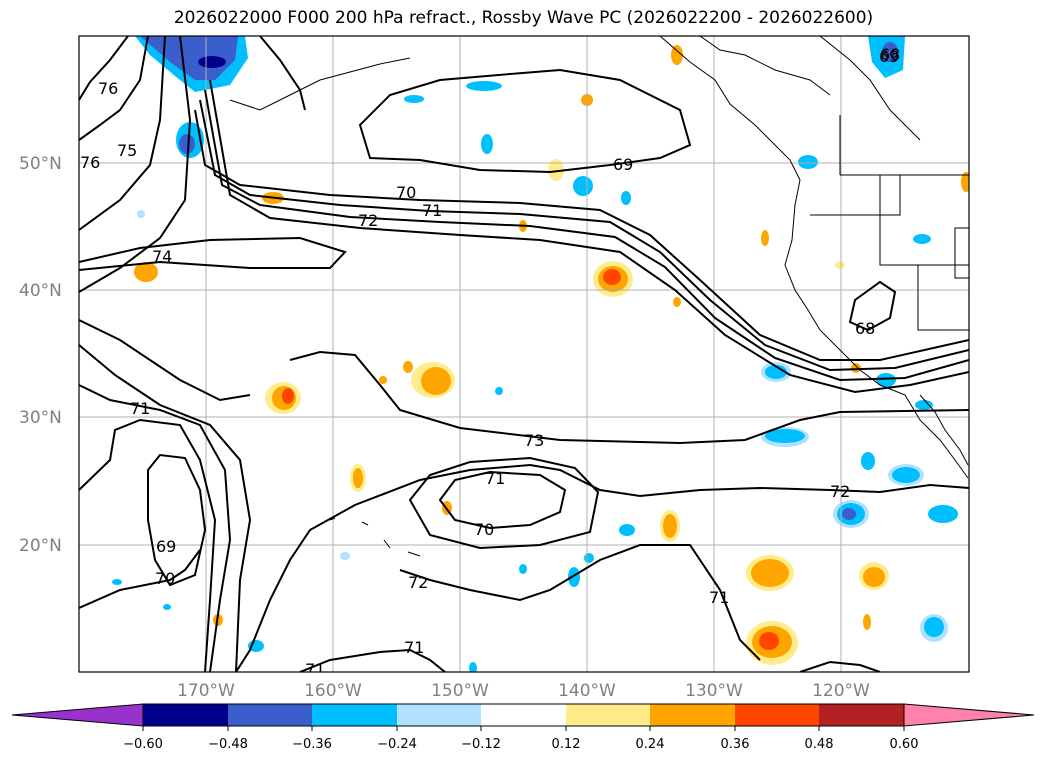 This screenshot has height=765, width=1047. I want to click on colorbar-extend-right, so click(969, 715).